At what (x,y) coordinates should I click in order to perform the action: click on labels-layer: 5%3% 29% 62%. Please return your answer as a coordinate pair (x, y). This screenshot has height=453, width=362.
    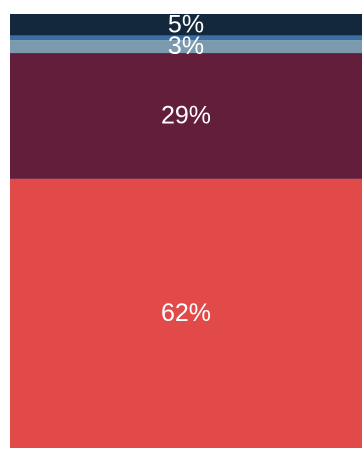
    Looking at the image, I should click on (186, 168).